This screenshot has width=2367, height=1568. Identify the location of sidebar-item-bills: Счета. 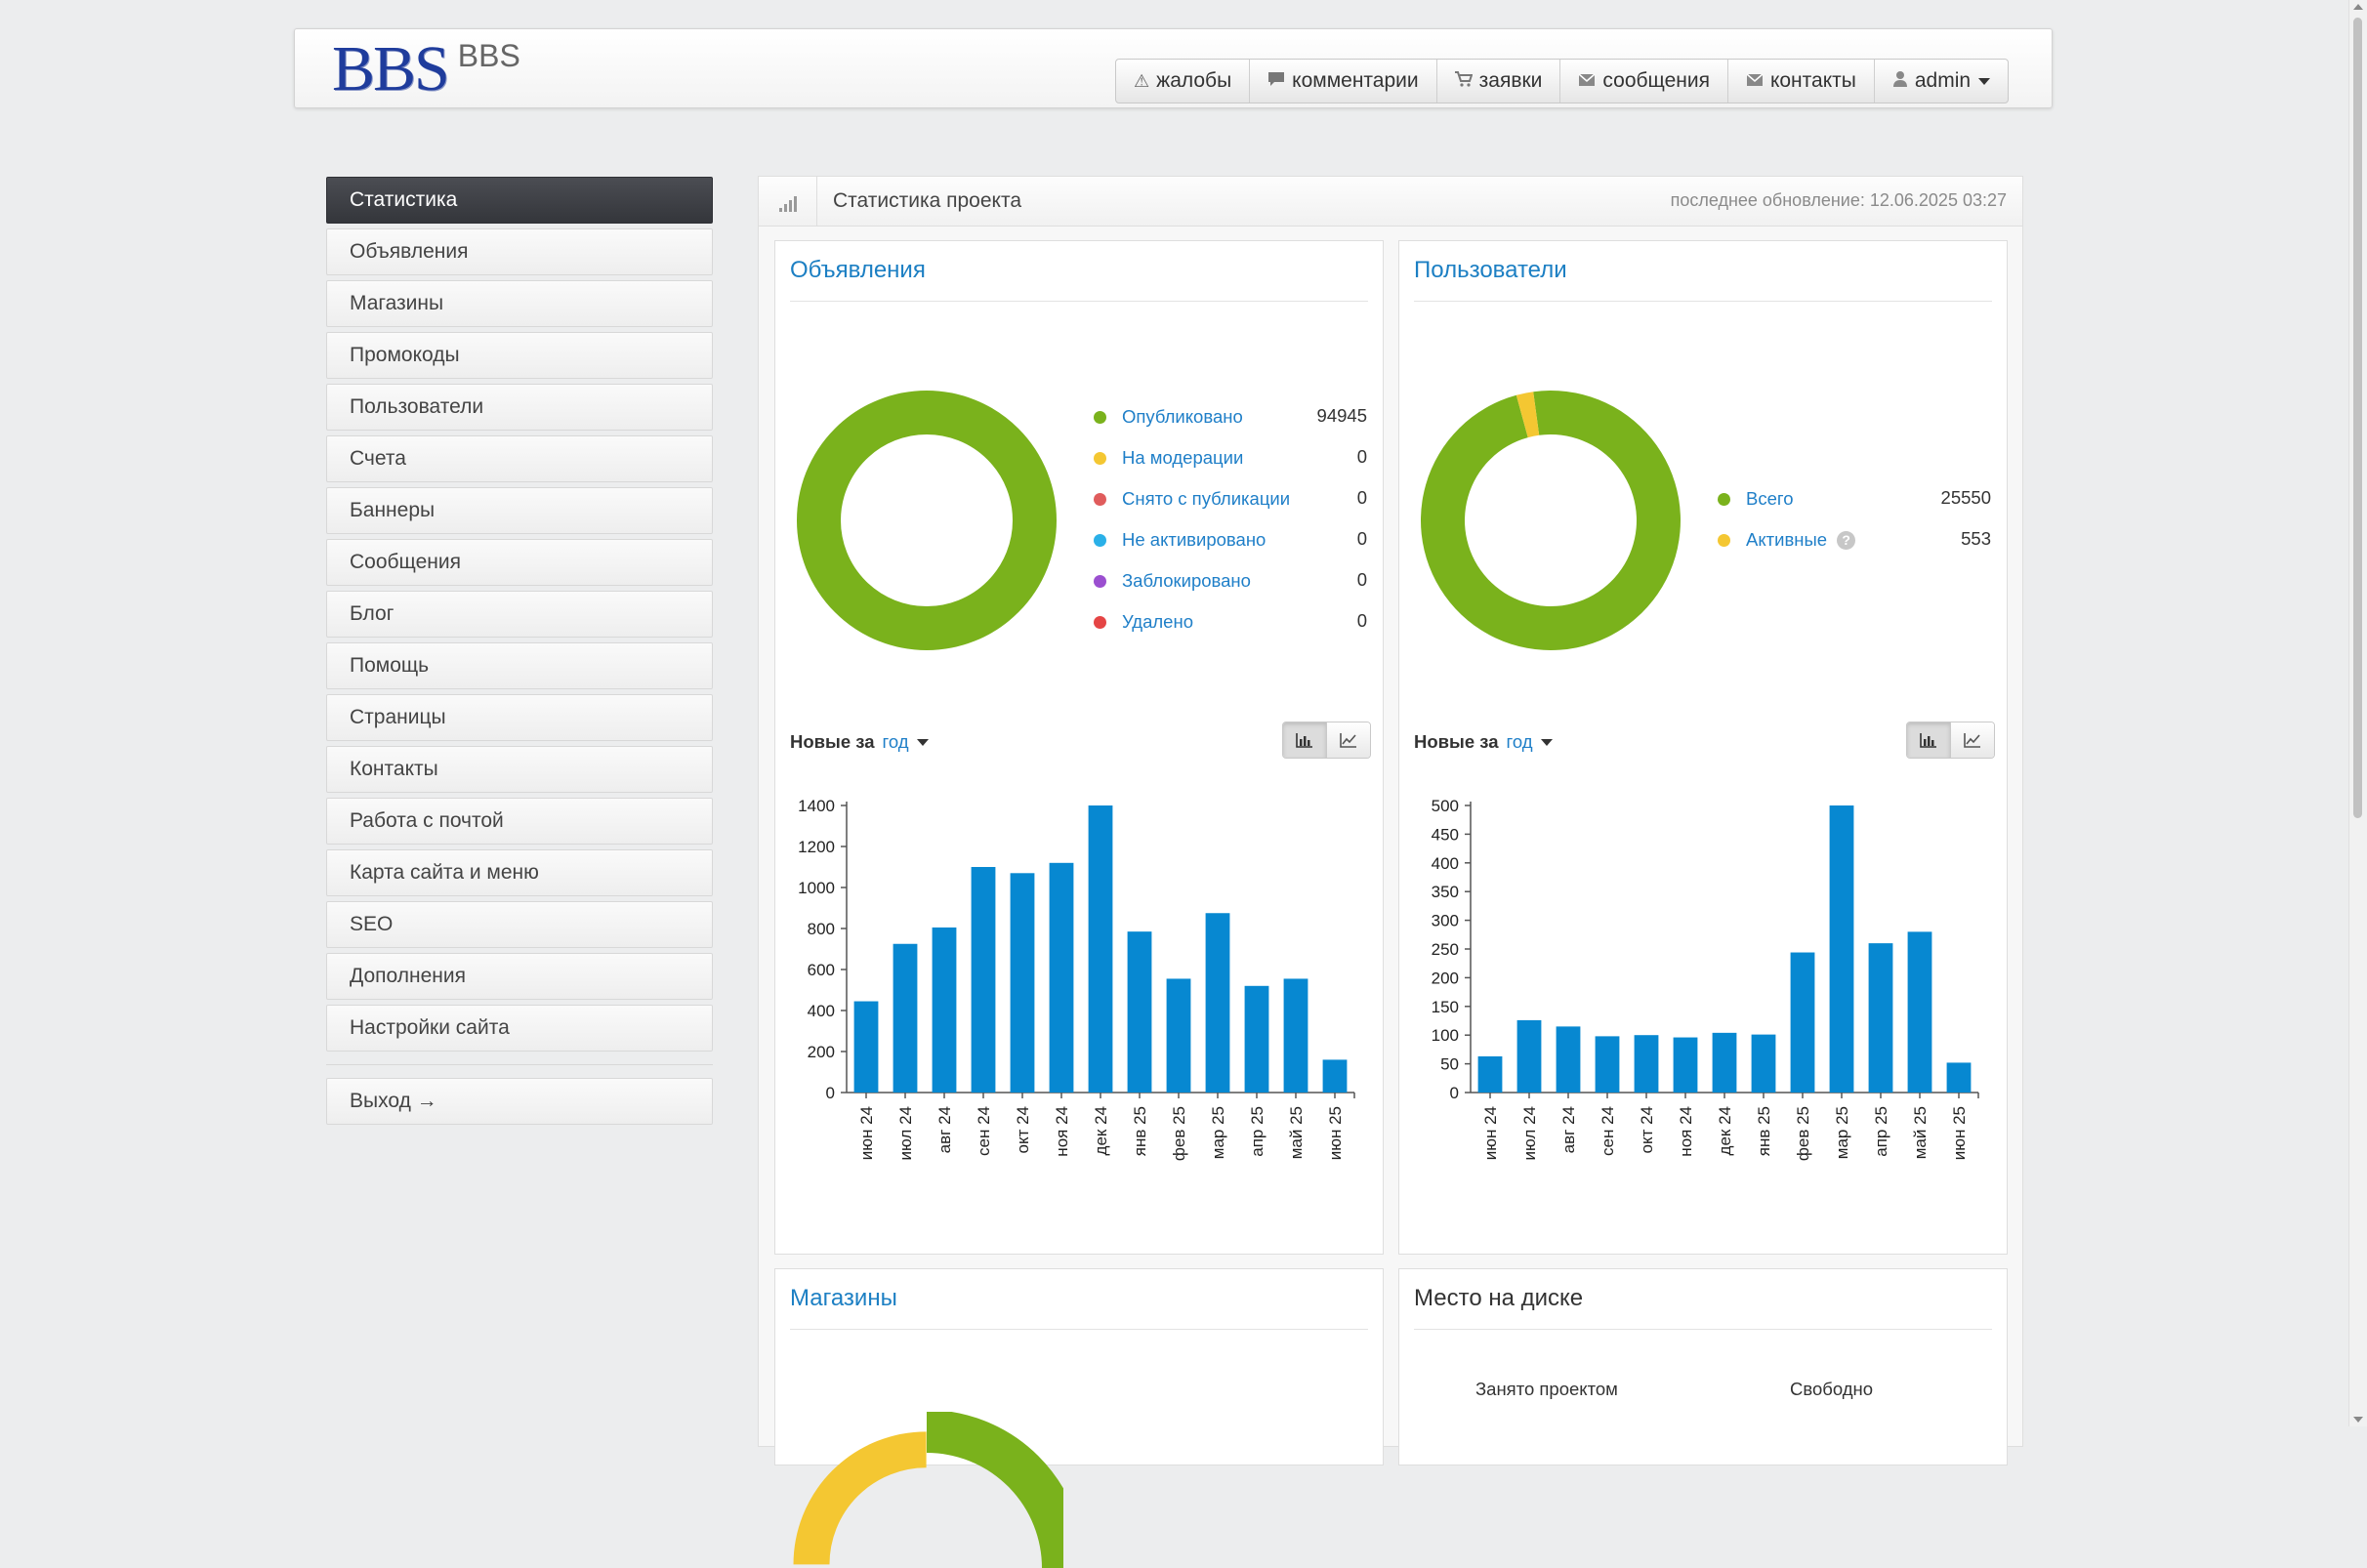
(519, 459).